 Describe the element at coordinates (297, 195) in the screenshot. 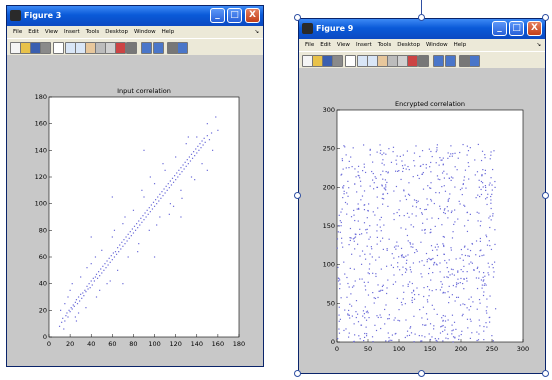

I see `resize-handle-w` at that location.